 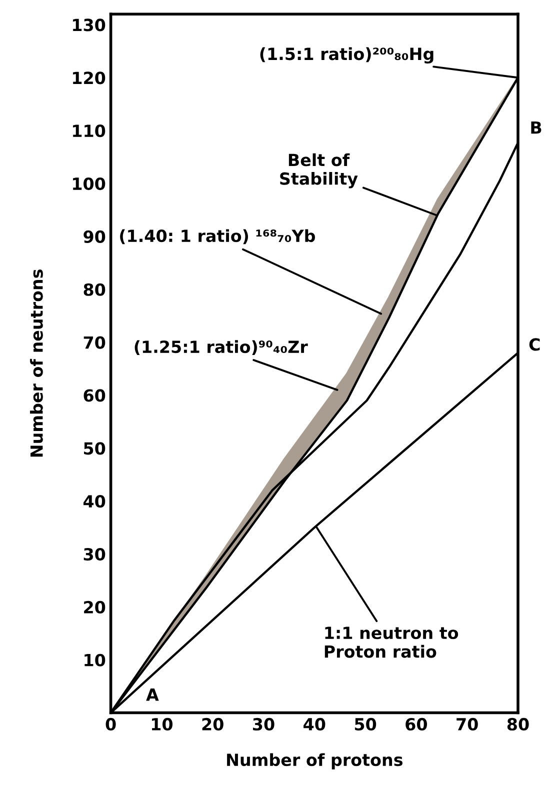 I want to click on annotation: Belt of Stability, so click(x=319, y=170).